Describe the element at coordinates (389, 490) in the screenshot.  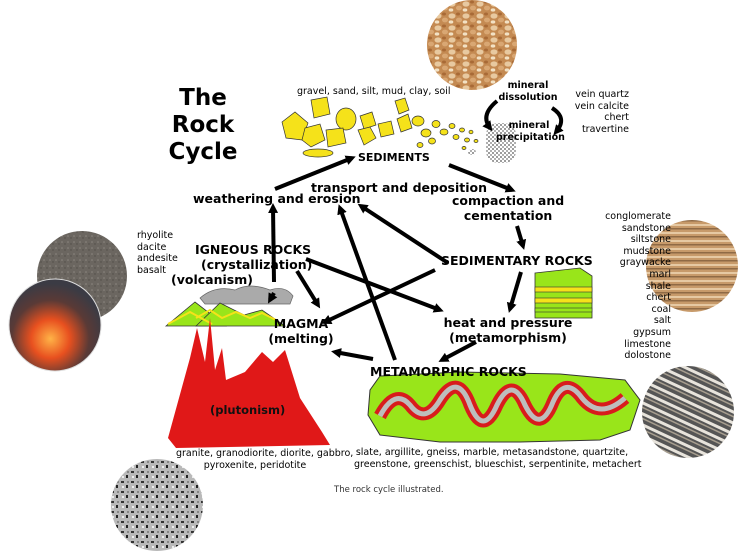
I see `figure-caption: The rock cycle illustrated.` at that location.